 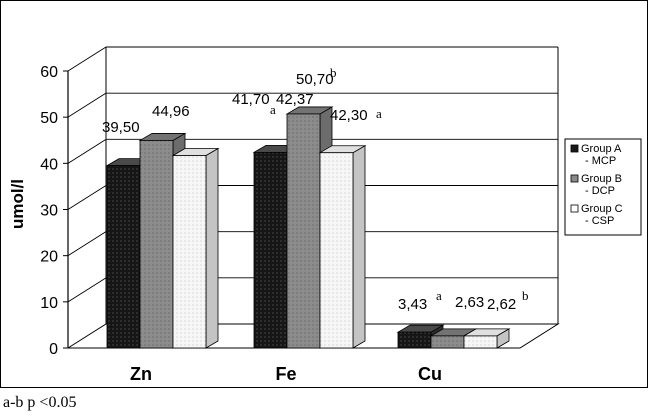 I want to click on bar-group-c-cu, so click(x=480, y=342).